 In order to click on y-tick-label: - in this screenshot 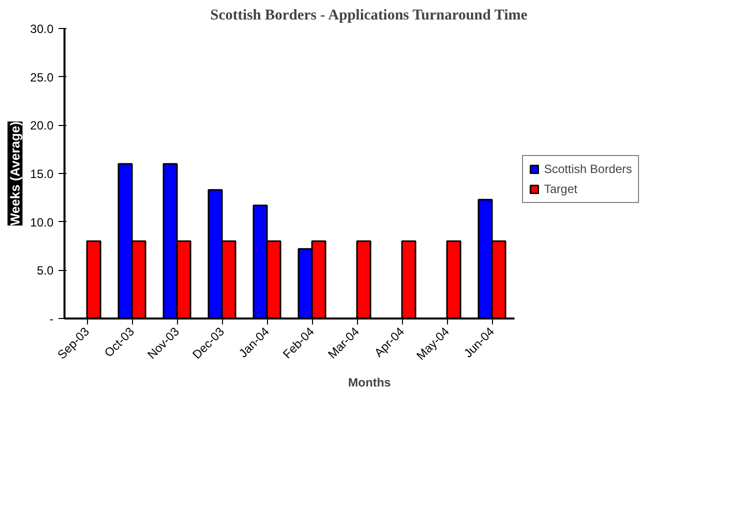, I will do `click(52, 319)`.